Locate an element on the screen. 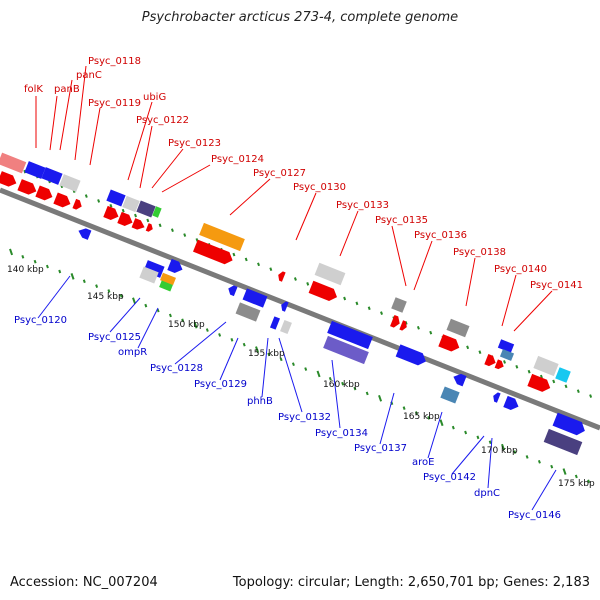 The image size is (600, 600). gene-label: Psyc_0140 is located at coordinates (520, 269).